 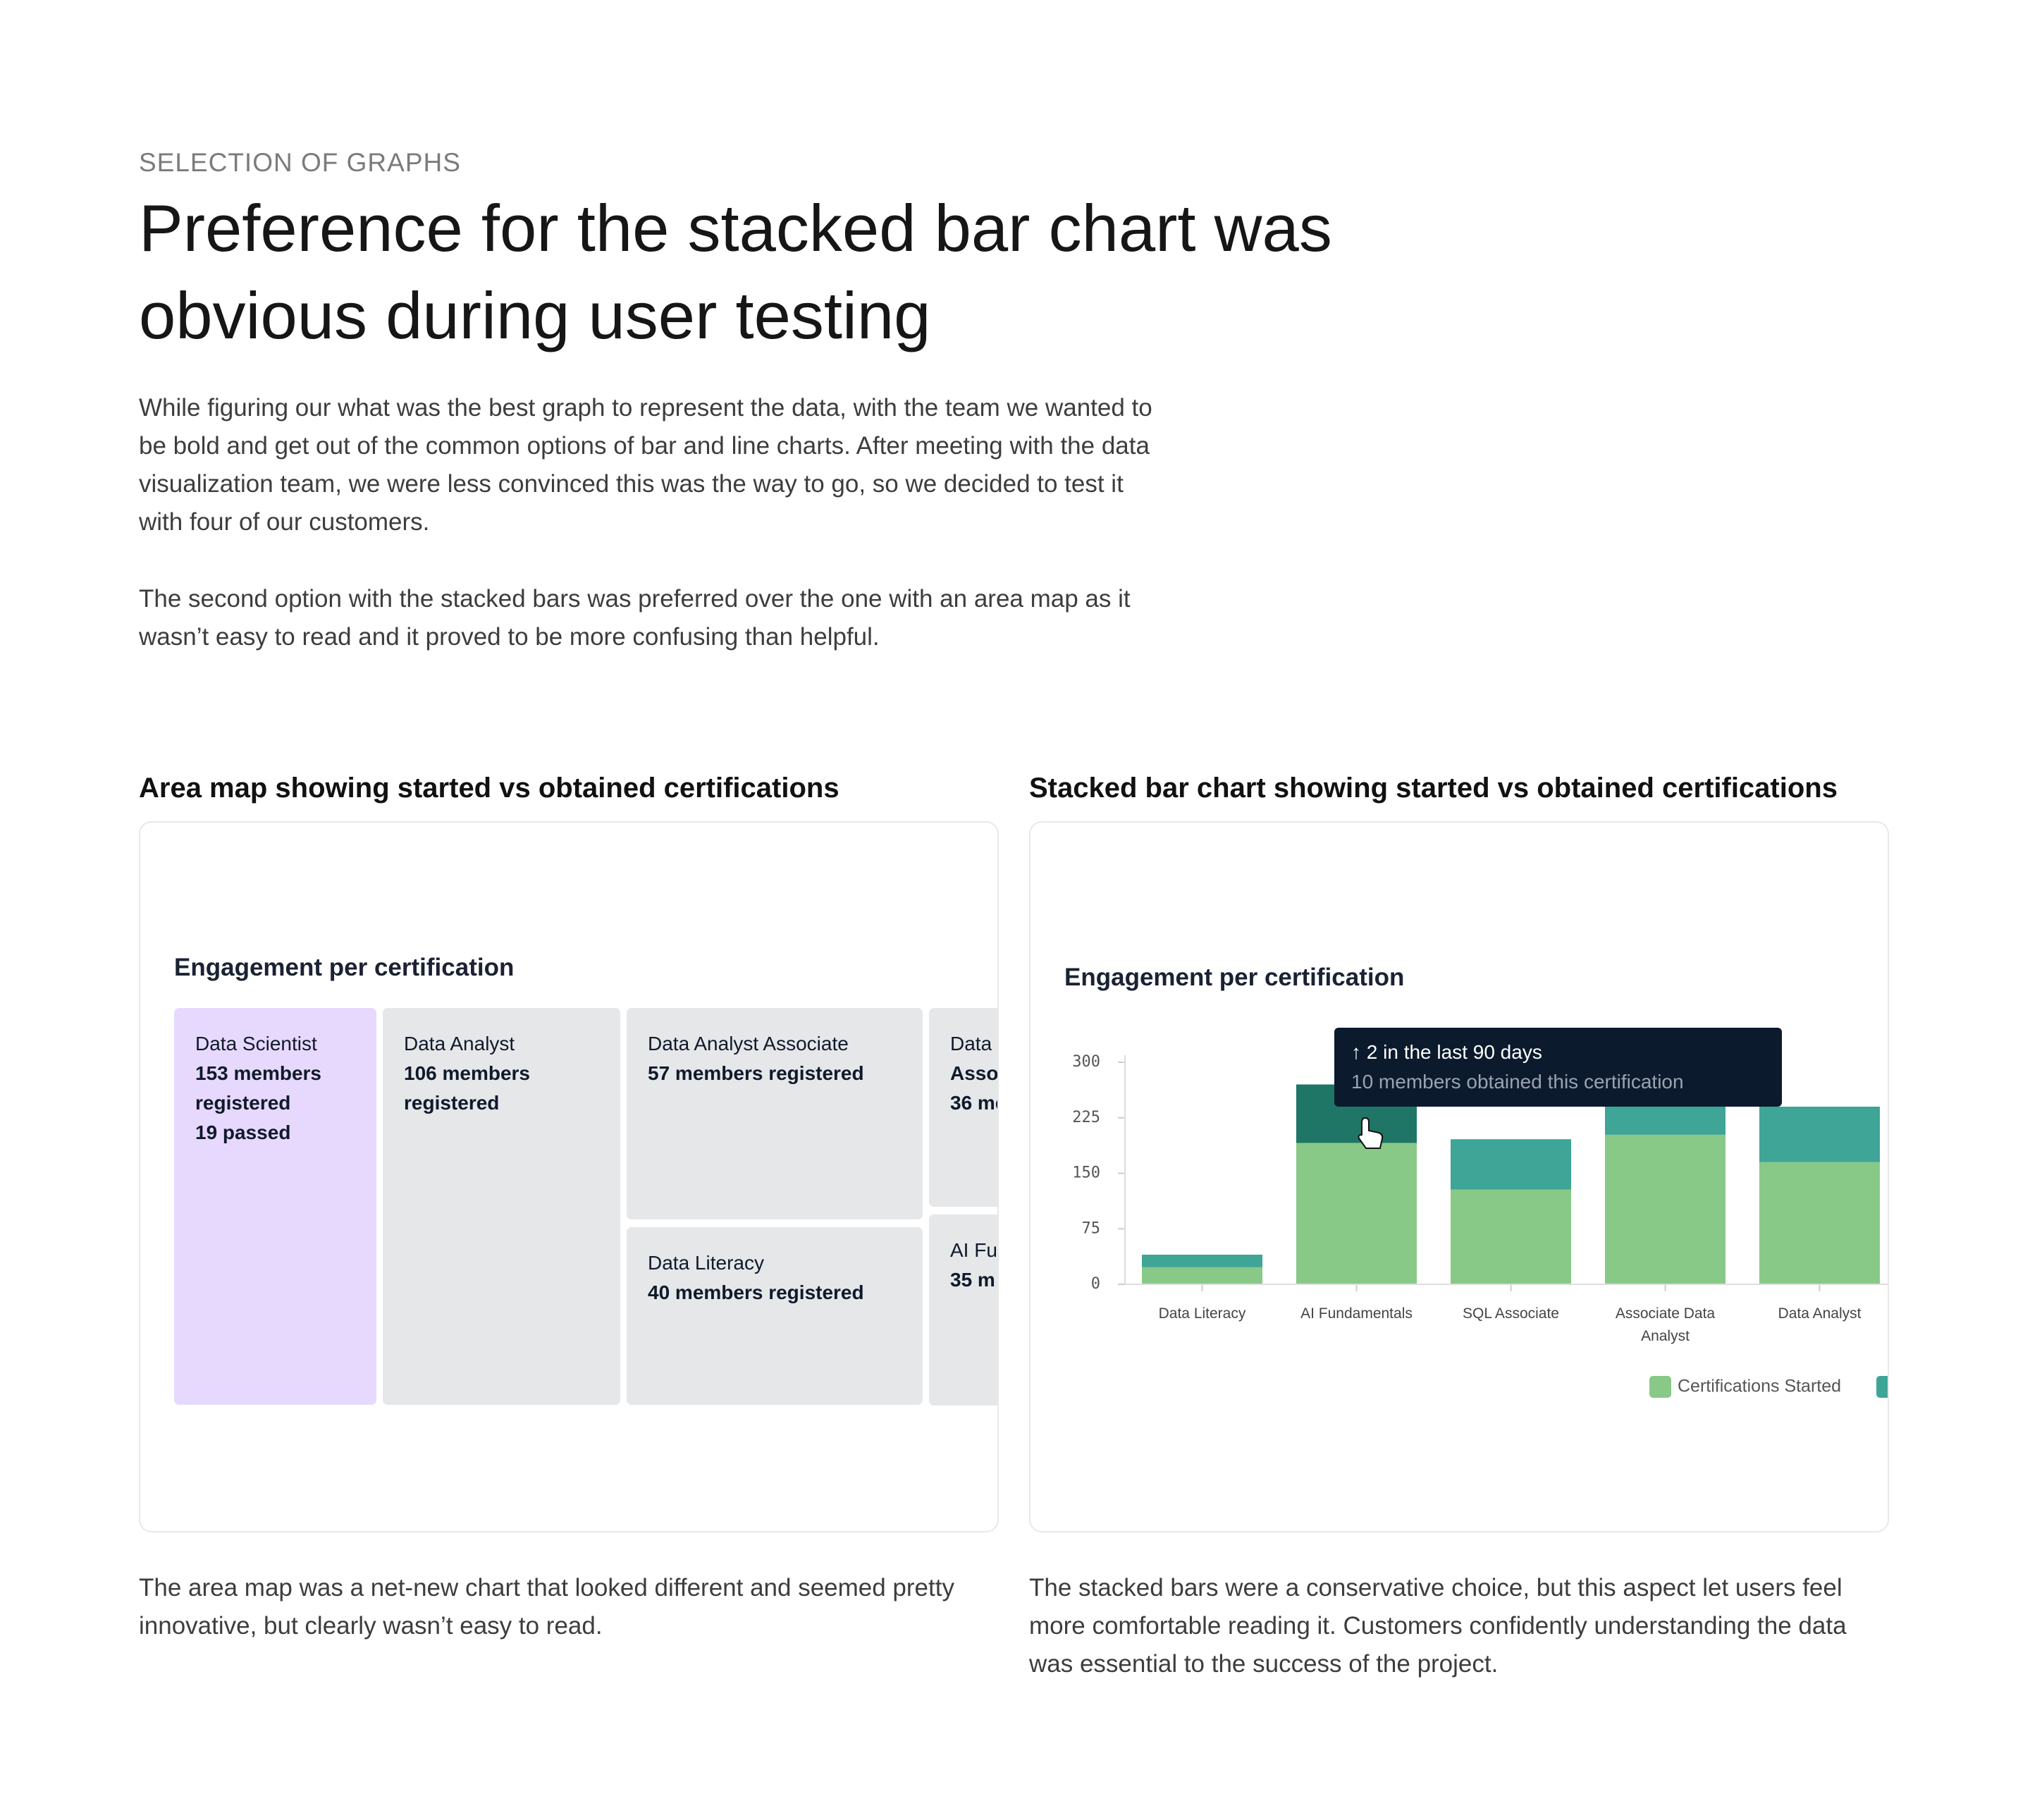 I want to click on y-tick-label: 150, so click(x=1086, y=1173).